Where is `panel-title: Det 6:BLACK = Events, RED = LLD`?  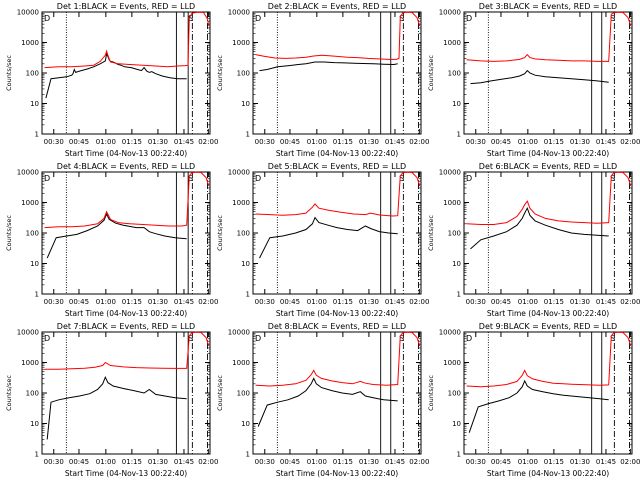 panel-title: Det 6:BLACK = Events, RED = LLD is located at coordinates (548, 166).